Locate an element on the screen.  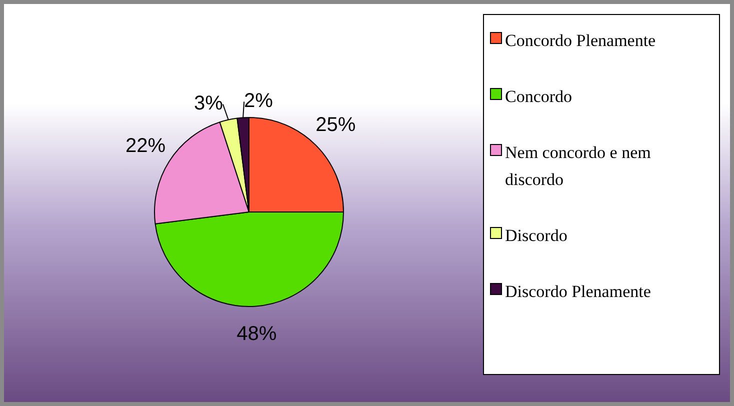
legend-label: Discordo Plenamente is located at coordinates (578, 292).